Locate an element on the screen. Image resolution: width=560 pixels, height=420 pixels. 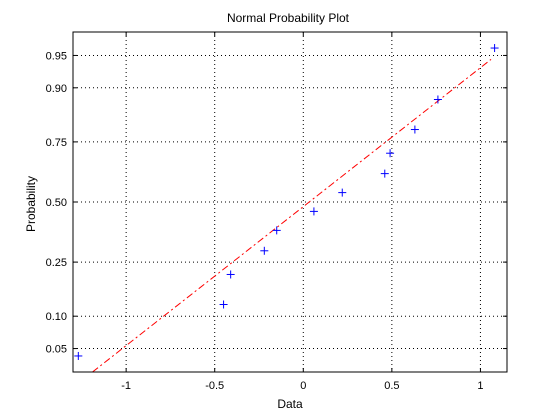
y-tick-label: 0.95 is located at coordinates (56, 56).